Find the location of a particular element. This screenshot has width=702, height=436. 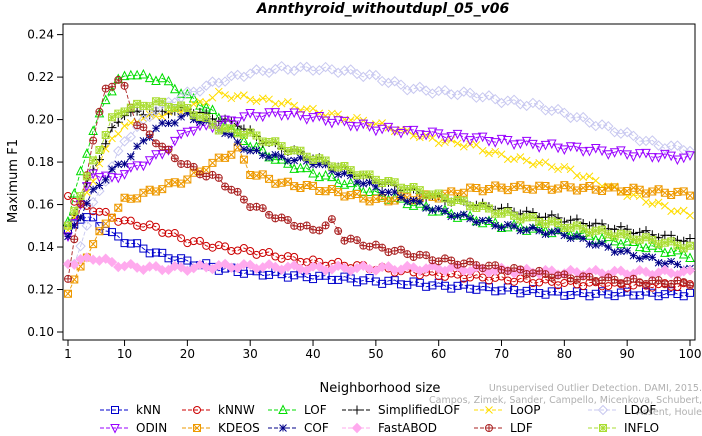

legend-label: INFLO is located at coordinates (642, 428).